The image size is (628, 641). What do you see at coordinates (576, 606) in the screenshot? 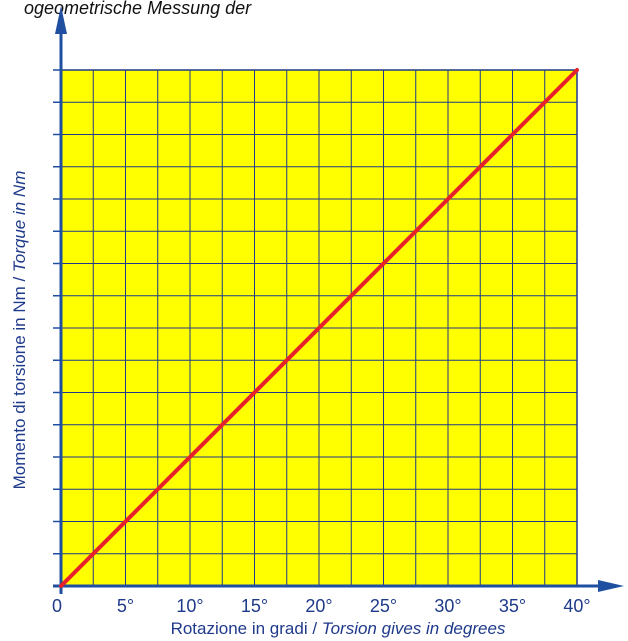
I see `x-tick-label: 40°` at bounding box center [576, 606].